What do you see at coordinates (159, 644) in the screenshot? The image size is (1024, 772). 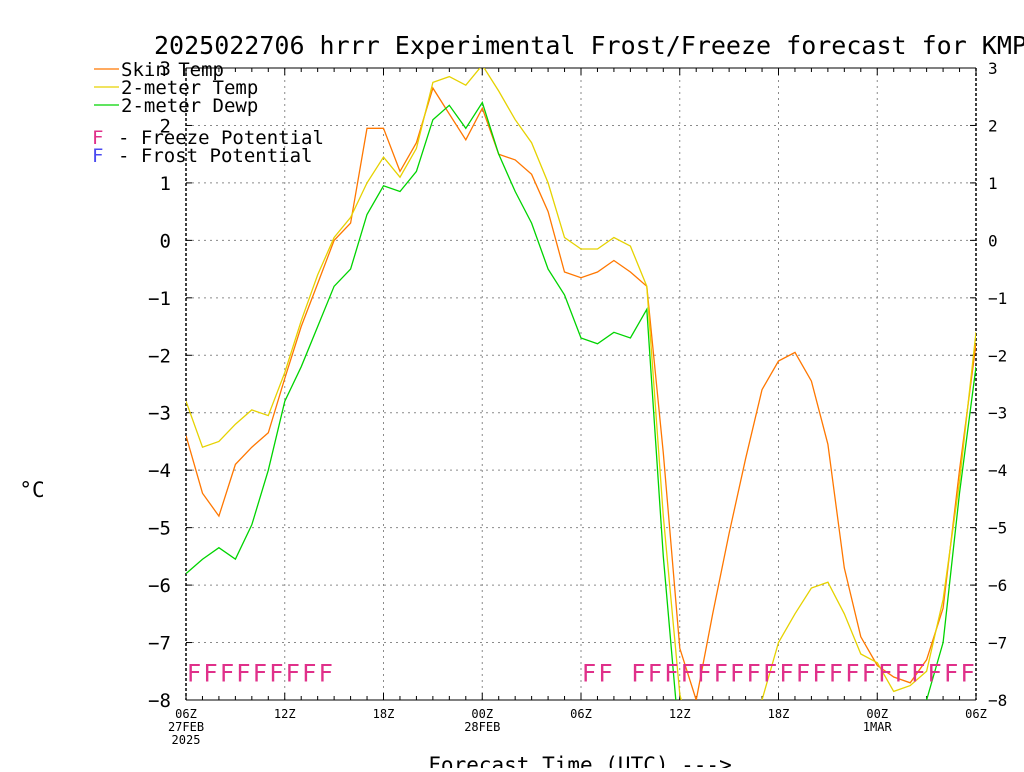 I see `y-tick-label-left: −7` at bounding box center [159, 644].